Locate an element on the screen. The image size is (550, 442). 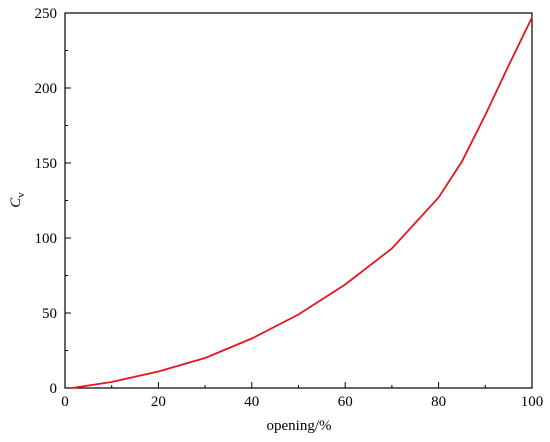
y-label-sub: v is located at coordinates (21, 195).